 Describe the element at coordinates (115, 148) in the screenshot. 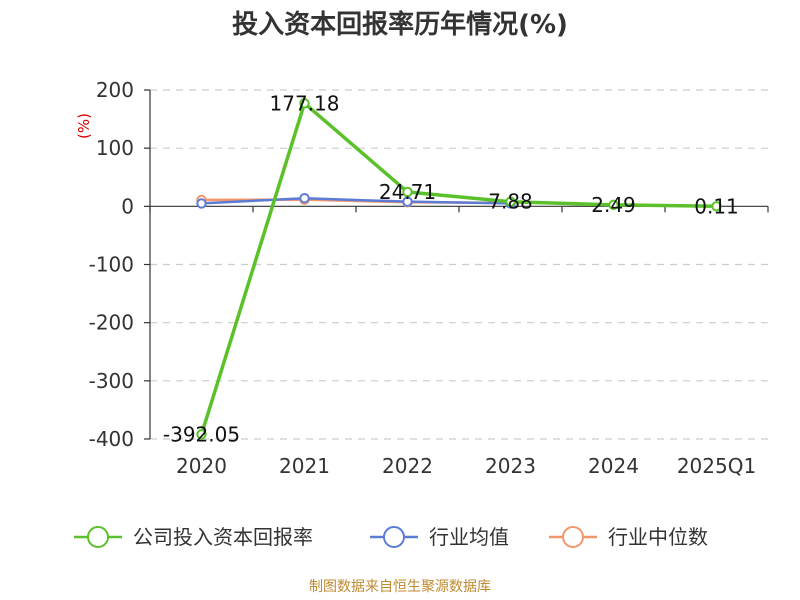

I see `y-tick-label: 100` at that location.